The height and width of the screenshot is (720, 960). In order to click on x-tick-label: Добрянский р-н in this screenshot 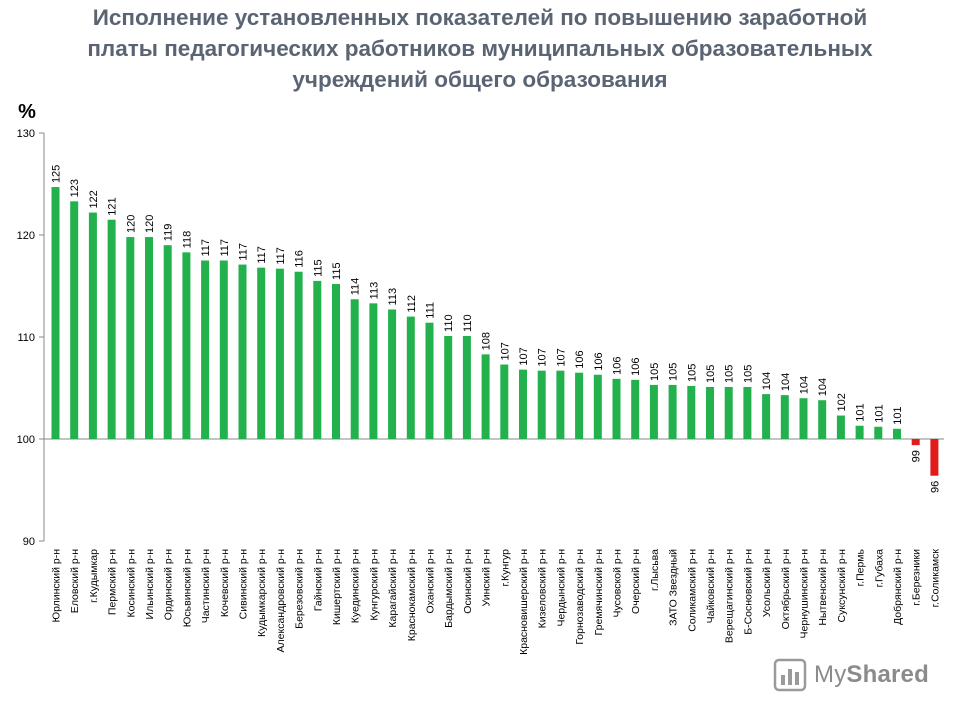, I will do `click(898, 587)`.